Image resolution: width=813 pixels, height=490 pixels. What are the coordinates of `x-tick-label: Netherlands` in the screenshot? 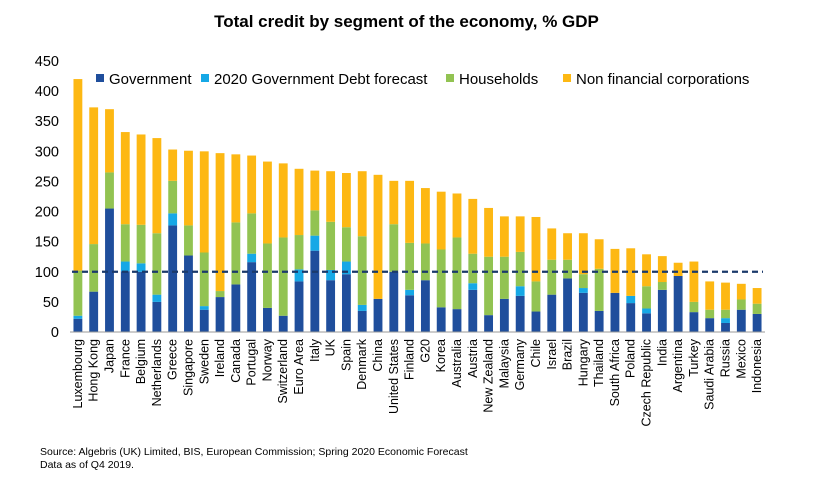 It's located at (157, 372).